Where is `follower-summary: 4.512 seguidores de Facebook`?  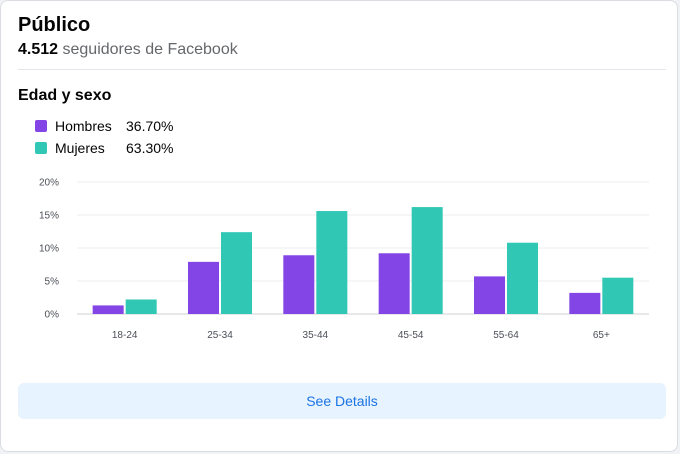 follower-summary: 4.512 seguidores de Facebook is located at coordinates (128, 50).